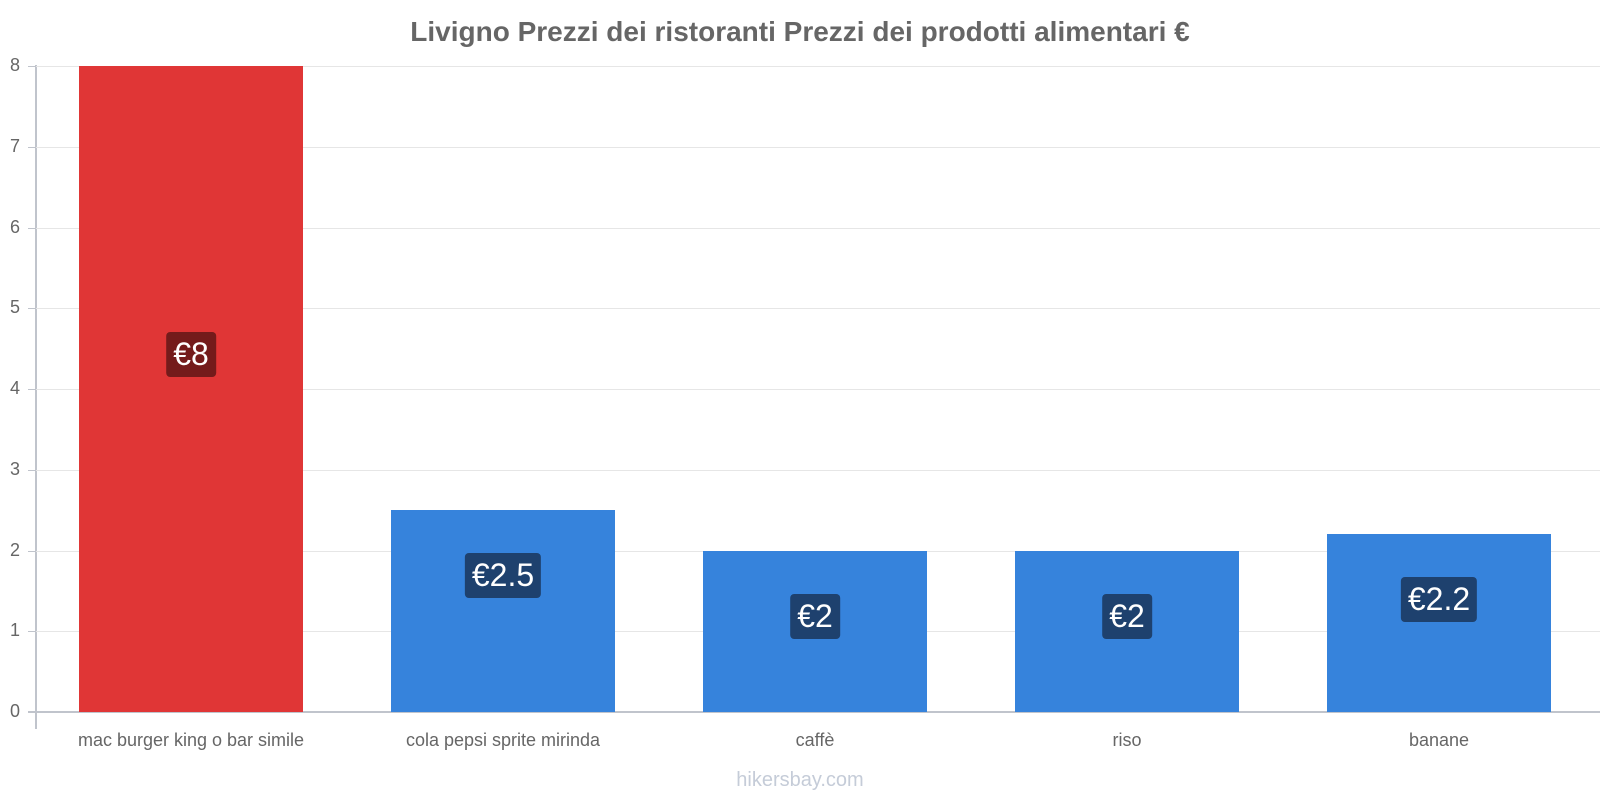 The image size is (1600, 800). What do you see at coordinates (14, 226) in the screenshot?
I see `y-tick-label: 6` at bounding box center [14, 226].